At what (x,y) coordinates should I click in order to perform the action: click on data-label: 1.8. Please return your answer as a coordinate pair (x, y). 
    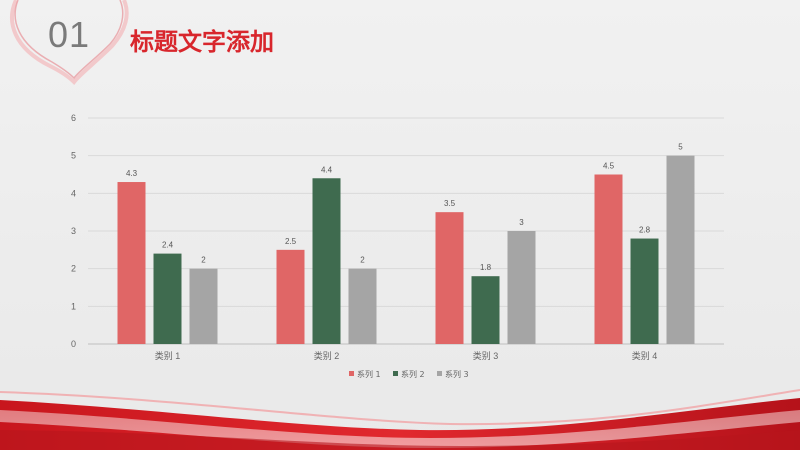
    Looking at the image, I should click on (486, 267).